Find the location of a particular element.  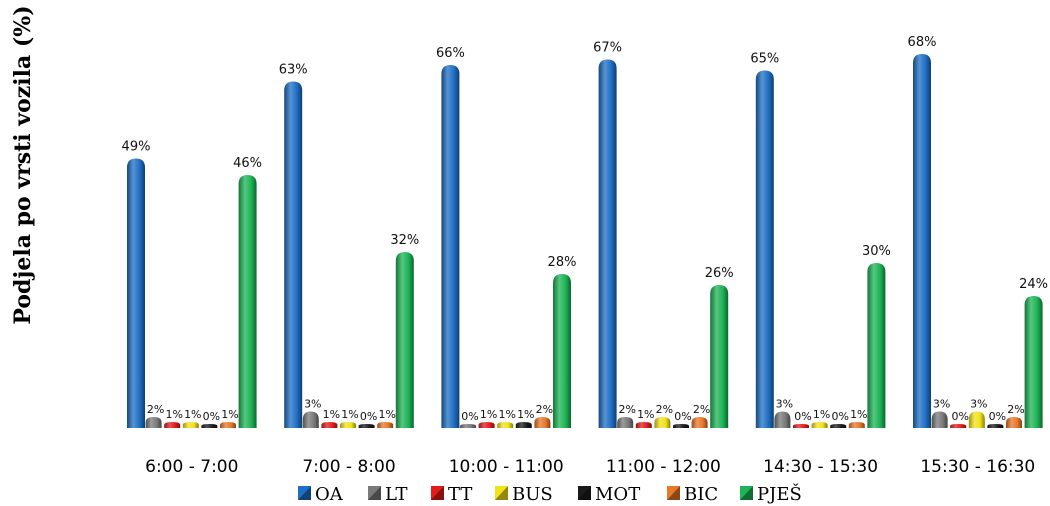

legend-swatch-shadow-bic is located at coordinates (673, 493).